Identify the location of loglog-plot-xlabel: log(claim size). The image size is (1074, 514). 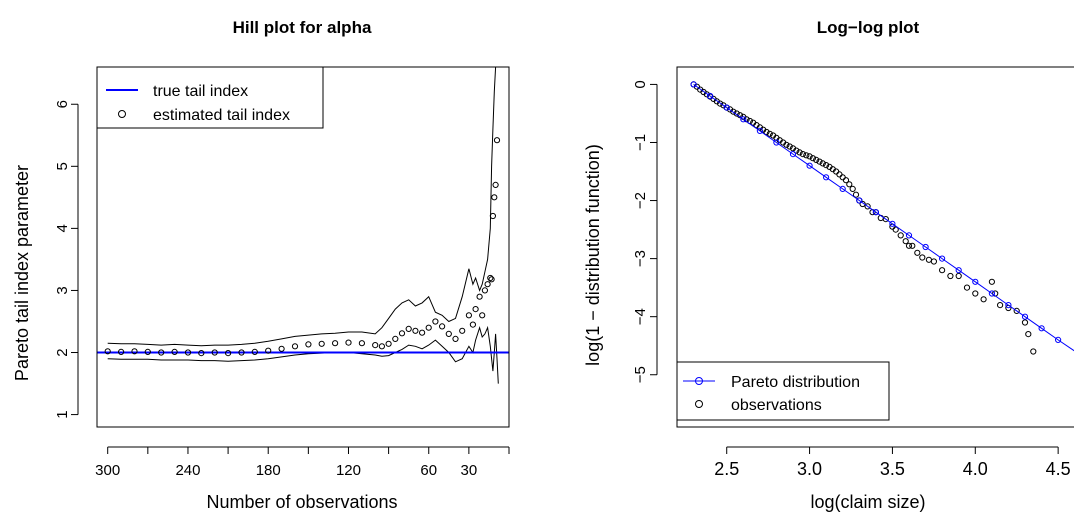
(867, 502).